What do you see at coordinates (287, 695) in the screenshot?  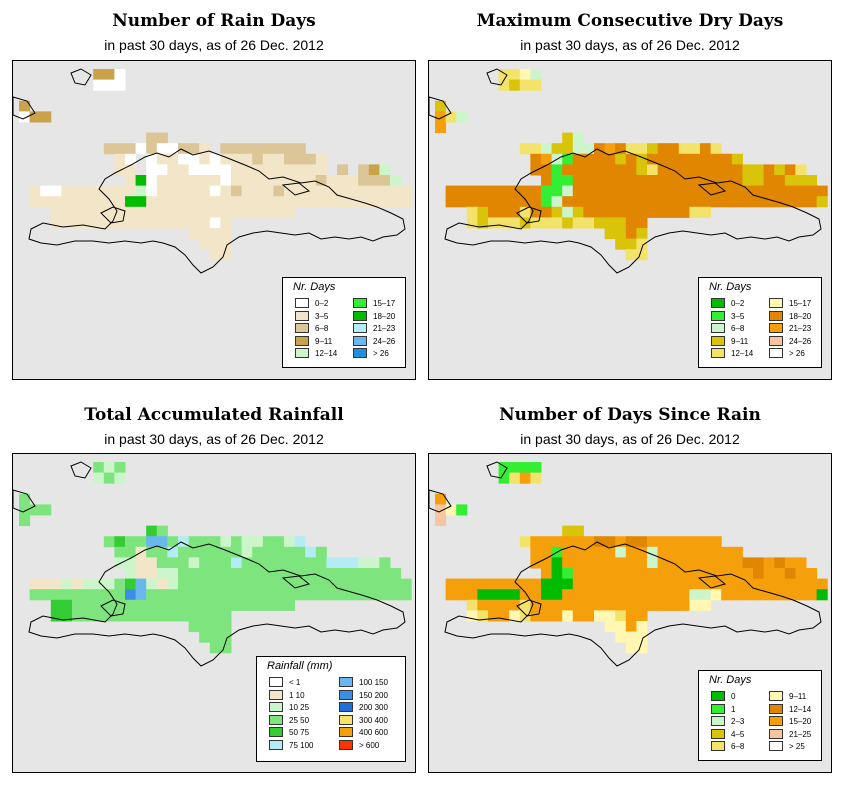 I see `legend-item: 1 10` at bounding box center [287, 695].